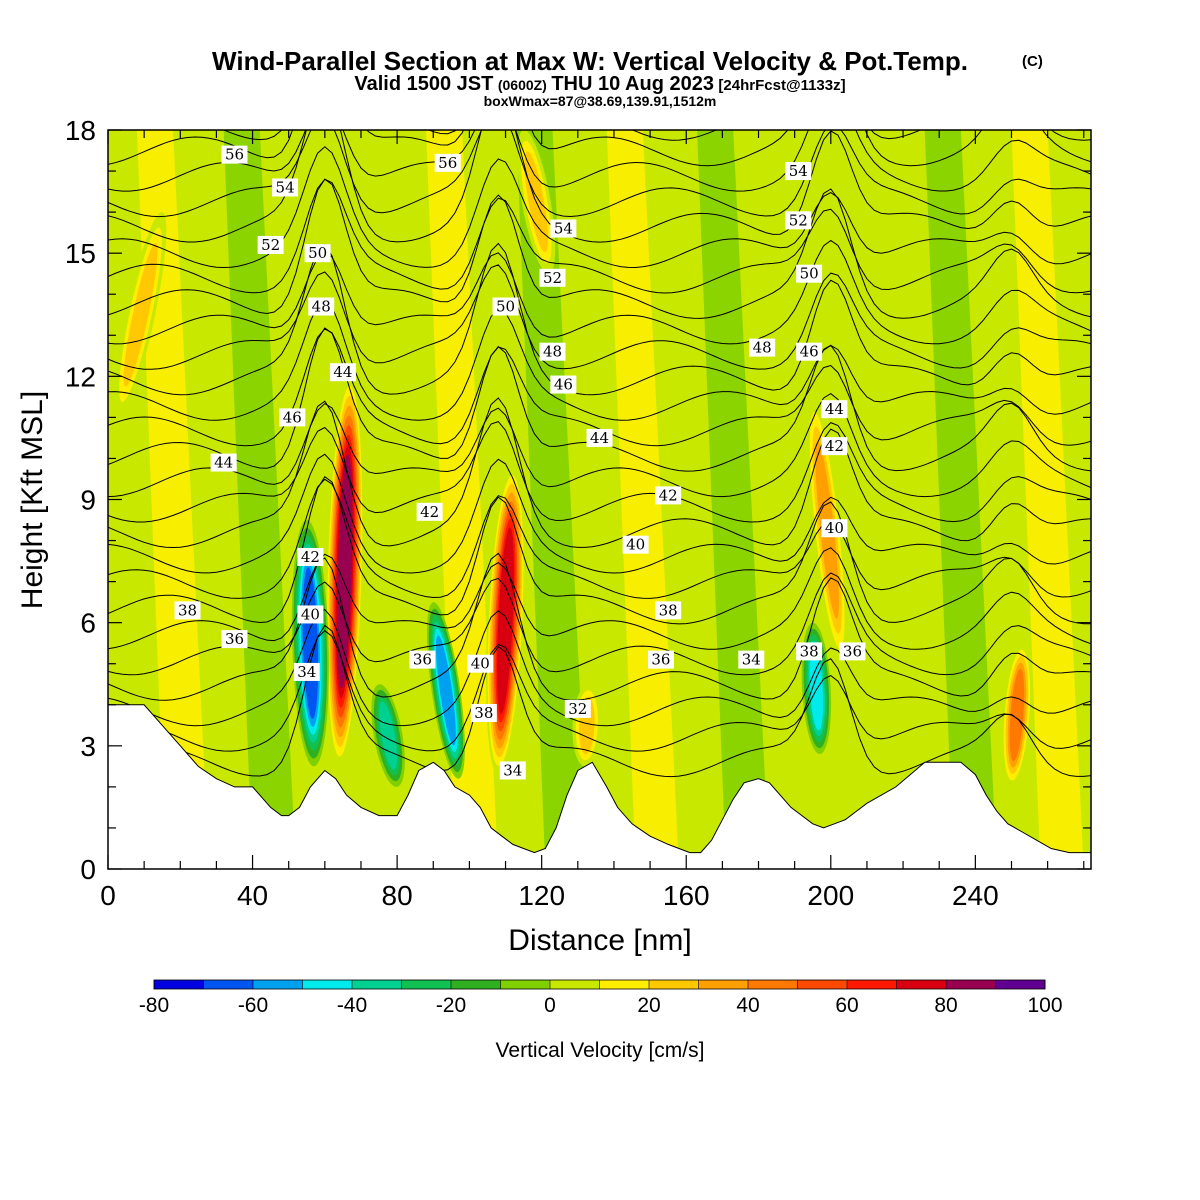  Describe the element at coordinates (601, 1005) in the screenshot. I see `colorbar-tick-labels: -80 -60 -40 -20 0 20 40 60 80 100` at that location.